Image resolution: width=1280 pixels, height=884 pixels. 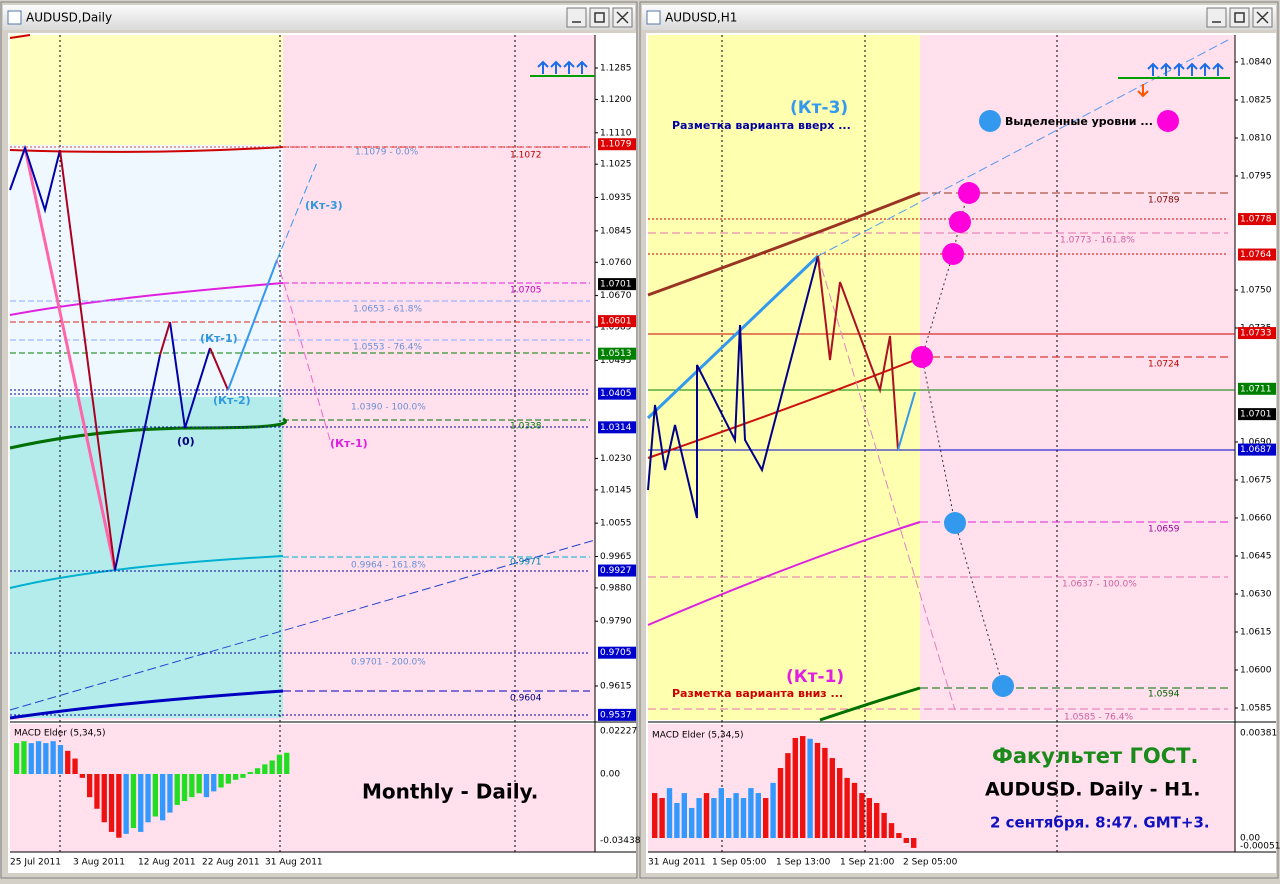 I want to click on annotation: 1.0724, so click(x=1164, y=365).